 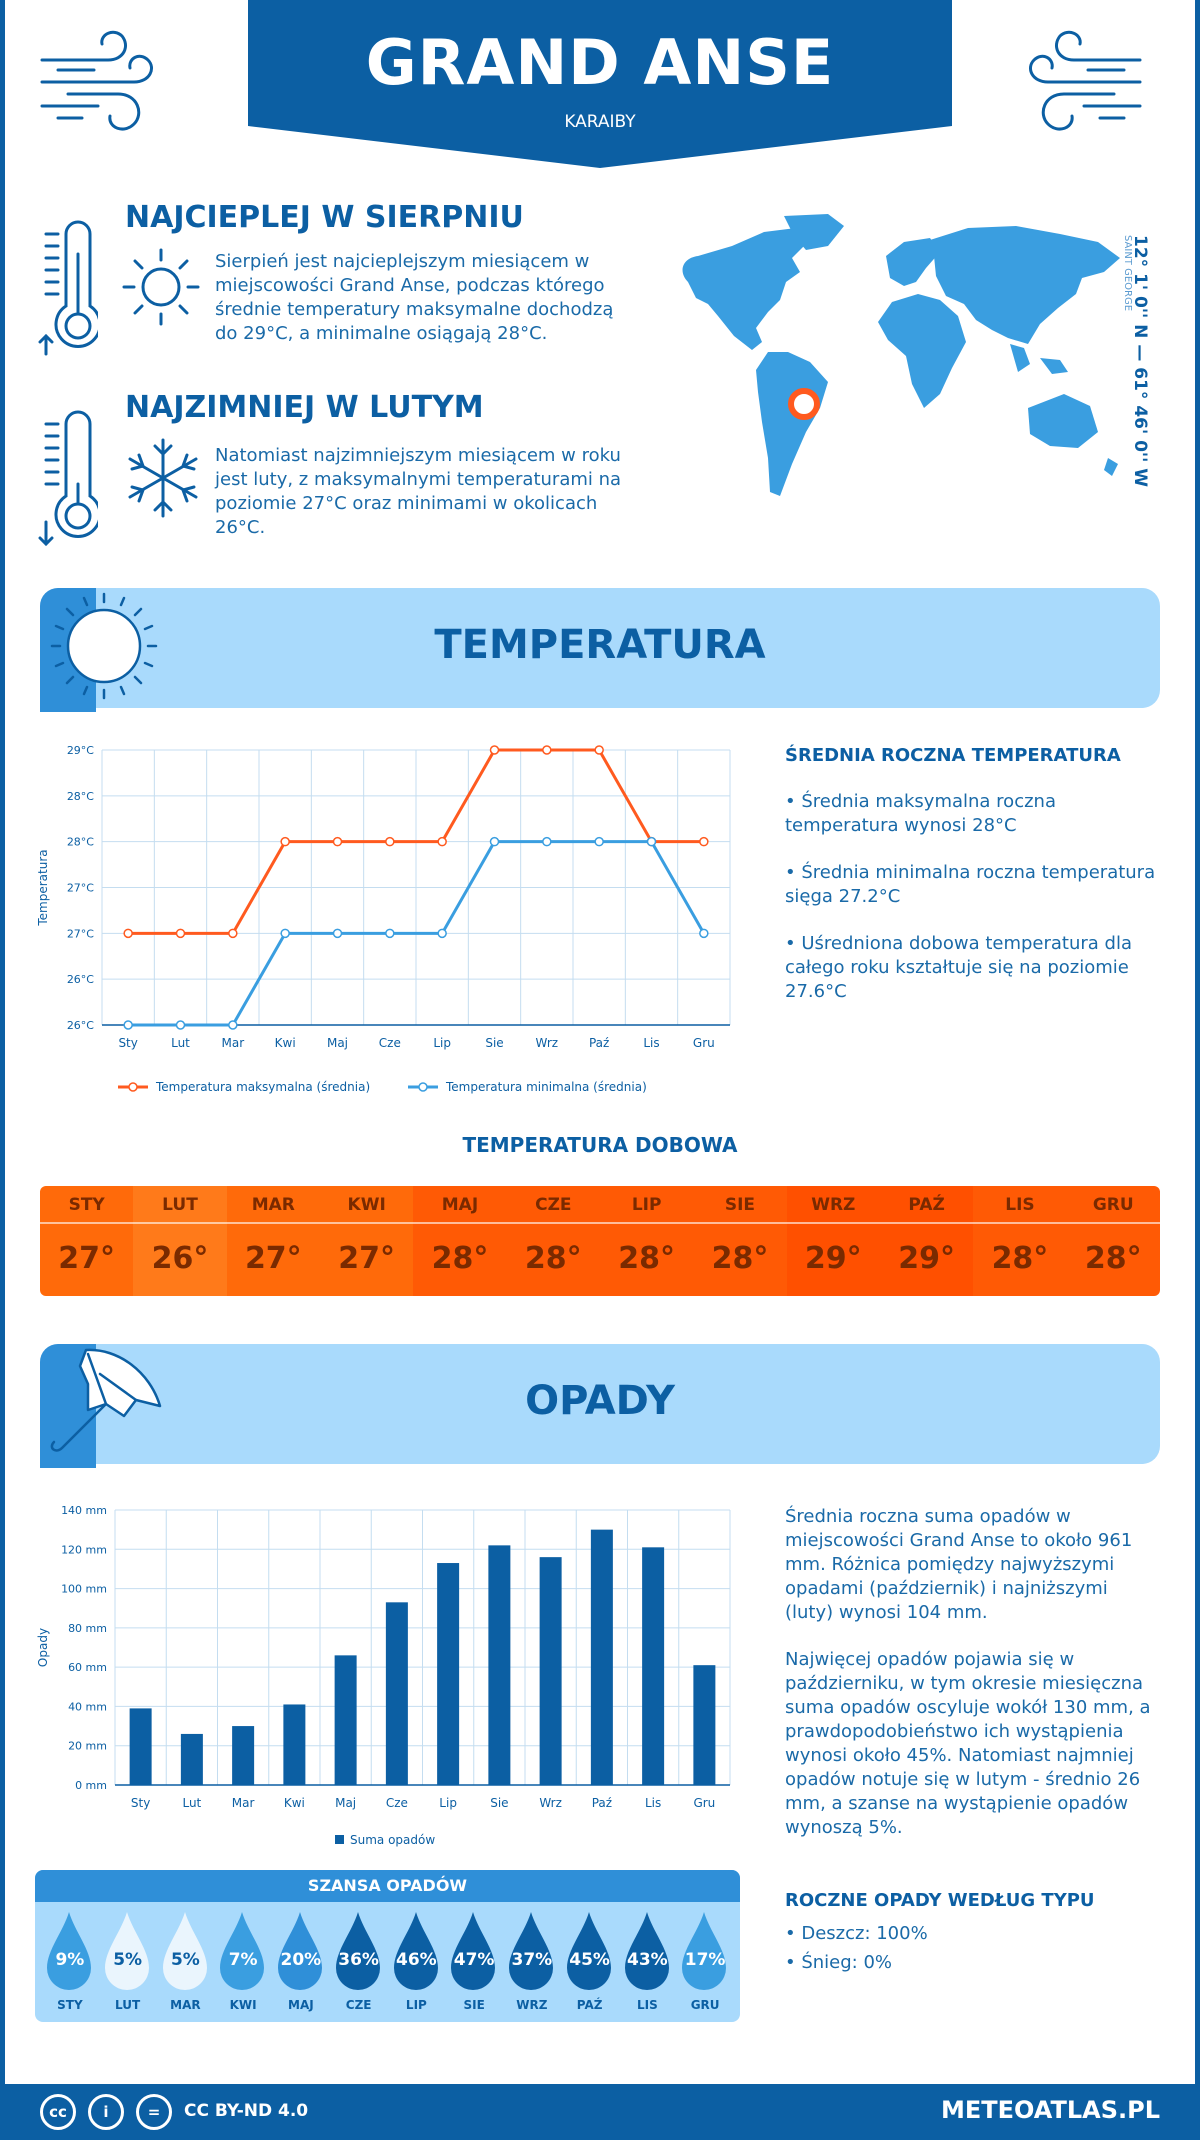 What do you see at coordinates (381, 333) in the screenshot?
I see `text-line: do 29°C, a minimalne osiągają 28°C.` at bounding box center [381, 333].